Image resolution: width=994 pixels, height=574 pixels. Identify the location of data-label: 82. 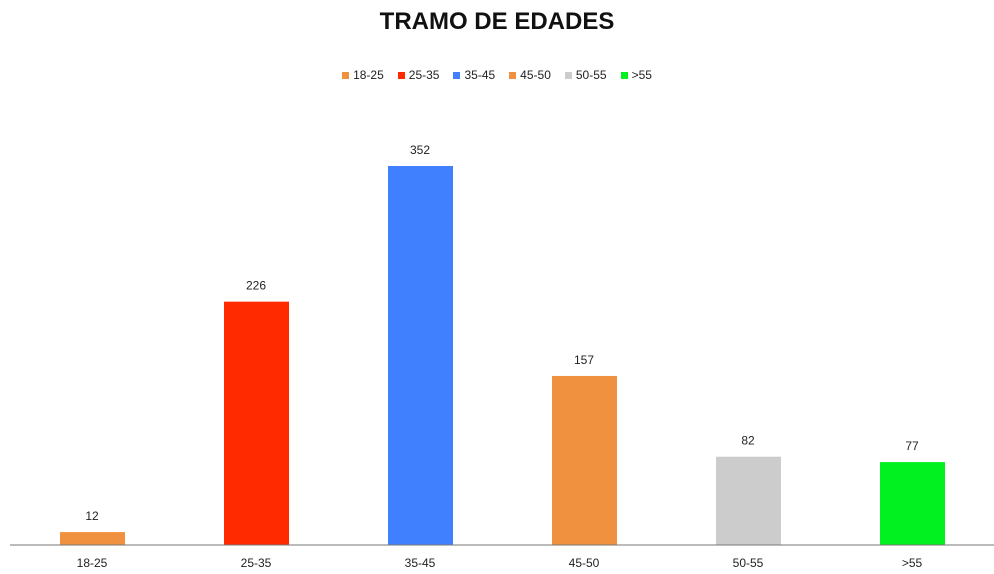
(748, 441).